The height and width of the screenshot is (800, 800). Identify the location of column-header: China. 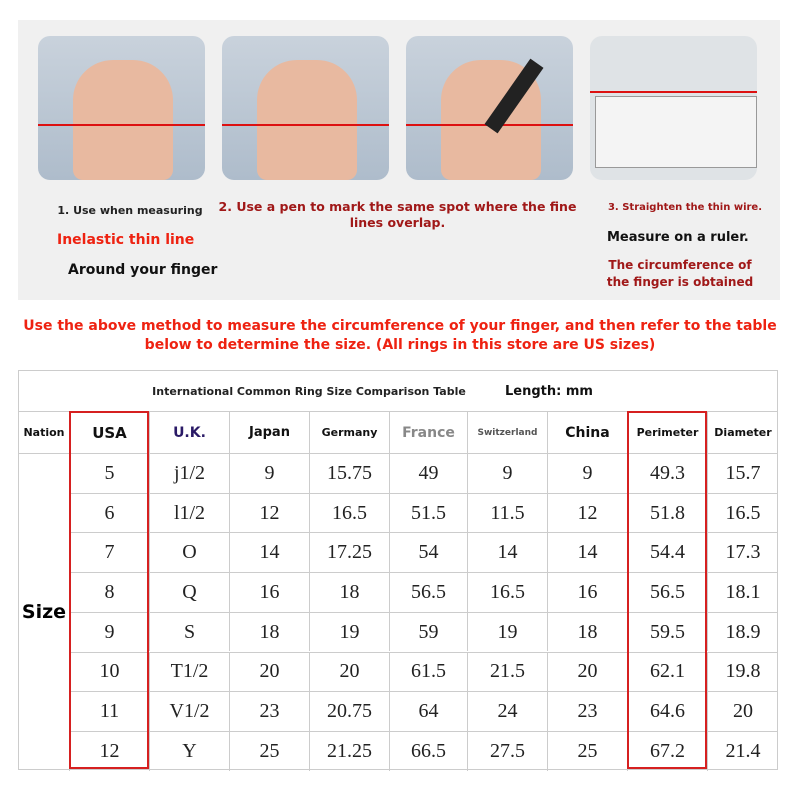
(587, 432).